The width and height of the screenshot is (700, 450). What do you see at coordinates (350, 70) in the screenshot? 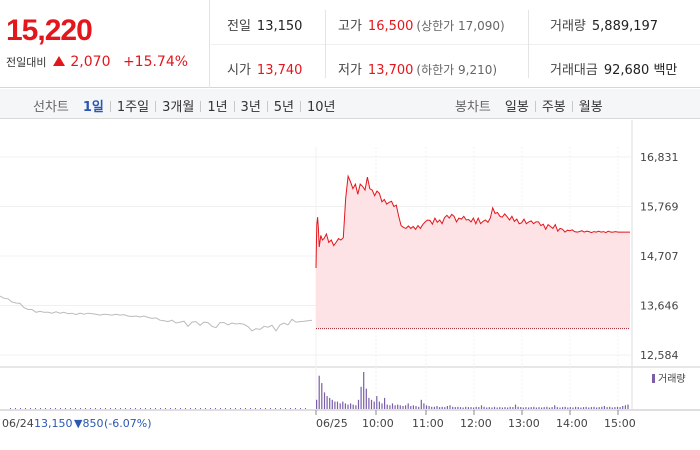
I see `stat-label: 저가` at bounding box center [350, 70].